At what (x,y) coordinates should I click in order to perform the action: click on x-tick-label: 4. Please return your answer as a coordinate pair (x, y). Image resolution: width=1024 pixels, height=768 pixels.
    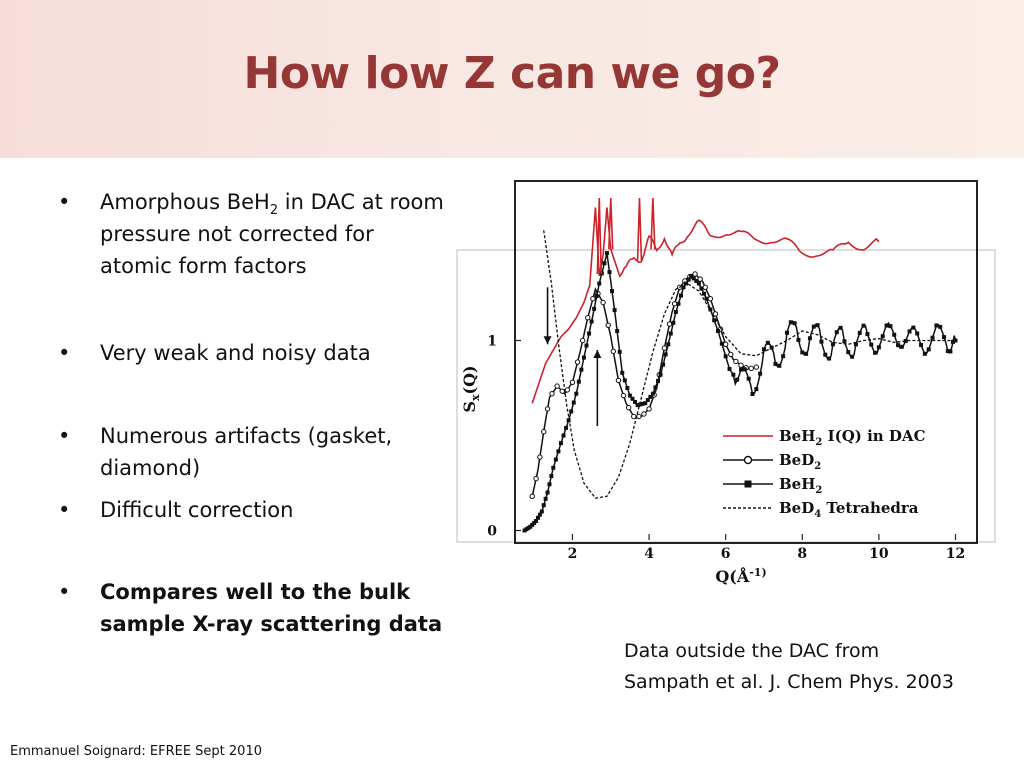
    Looking at the image, I should click on (649, 554).